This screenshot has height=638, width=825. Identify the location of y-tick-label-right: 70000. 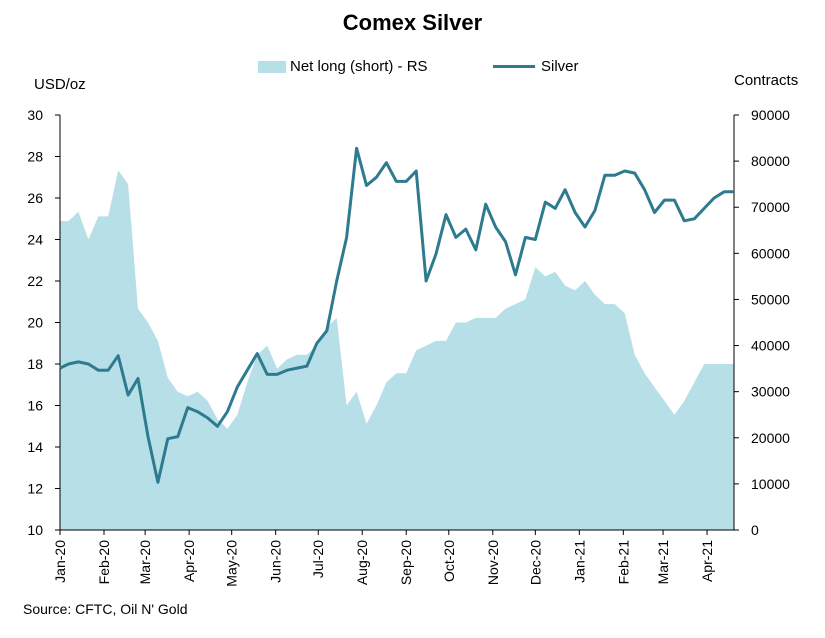
(770, 207).